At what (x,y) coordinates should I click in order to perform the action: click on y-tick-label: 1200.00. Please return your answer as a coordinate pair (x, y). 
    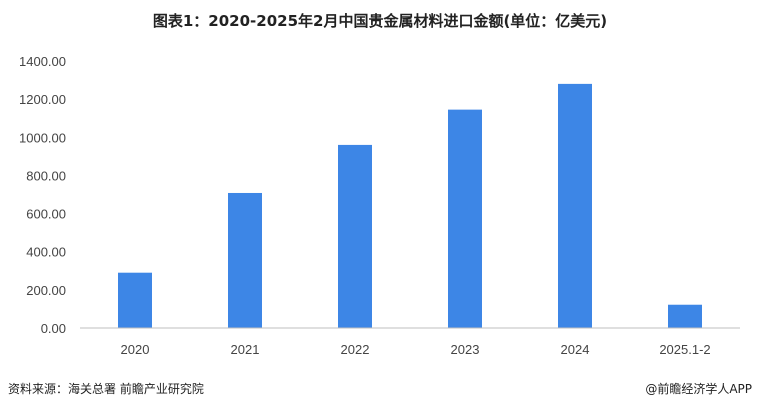
    Looking at the image, I should click on (42, 99).